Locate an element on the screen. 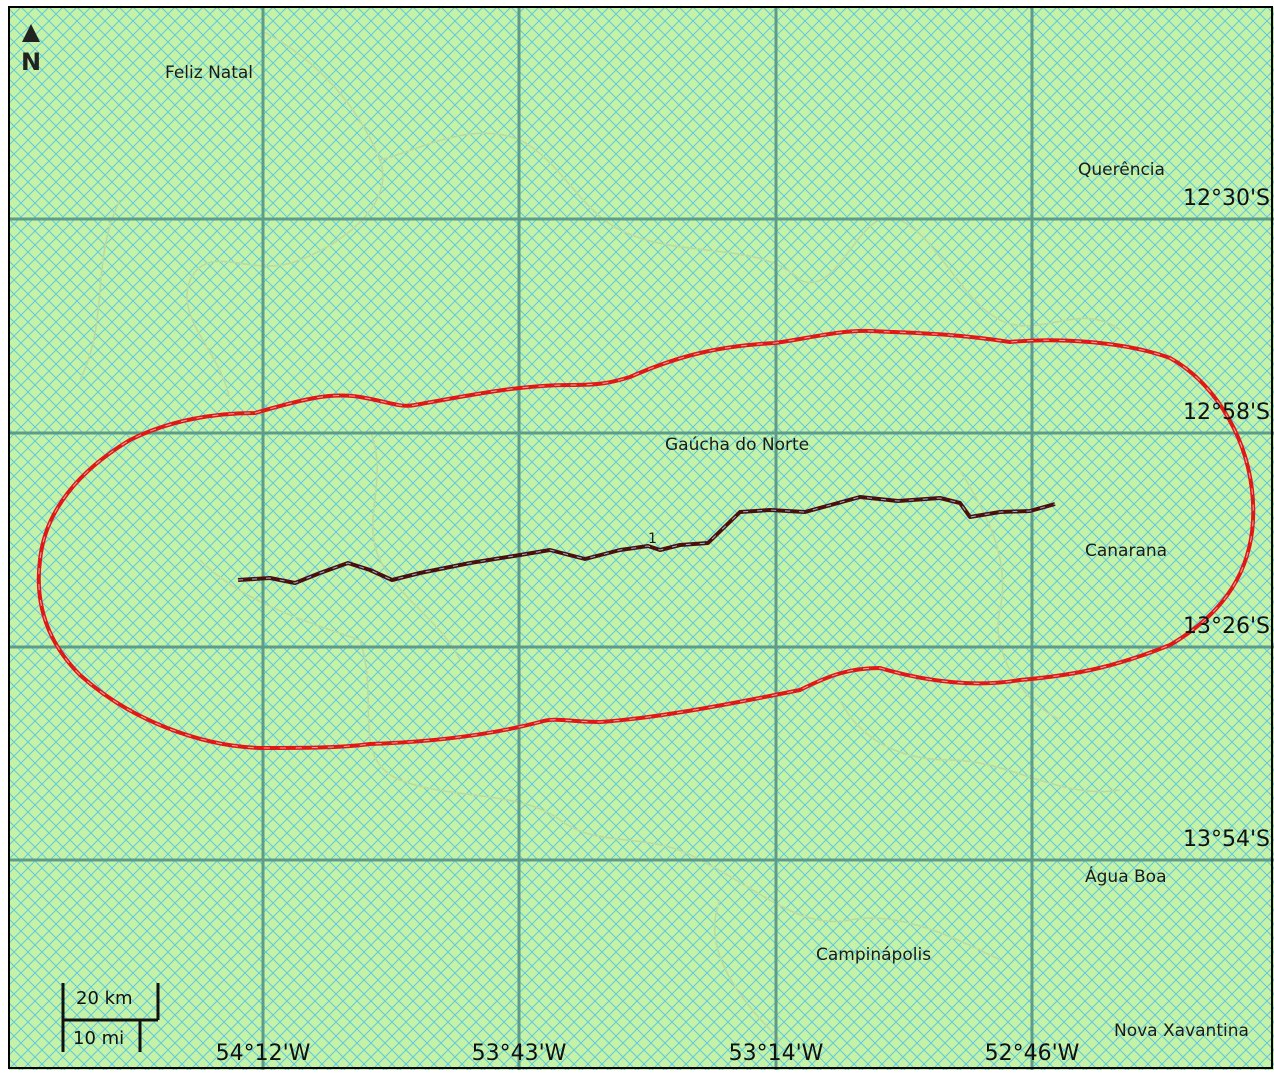 This screenshot has height=1074, width=1274. north-arrow-label: N is located at coordinates (31, 62).